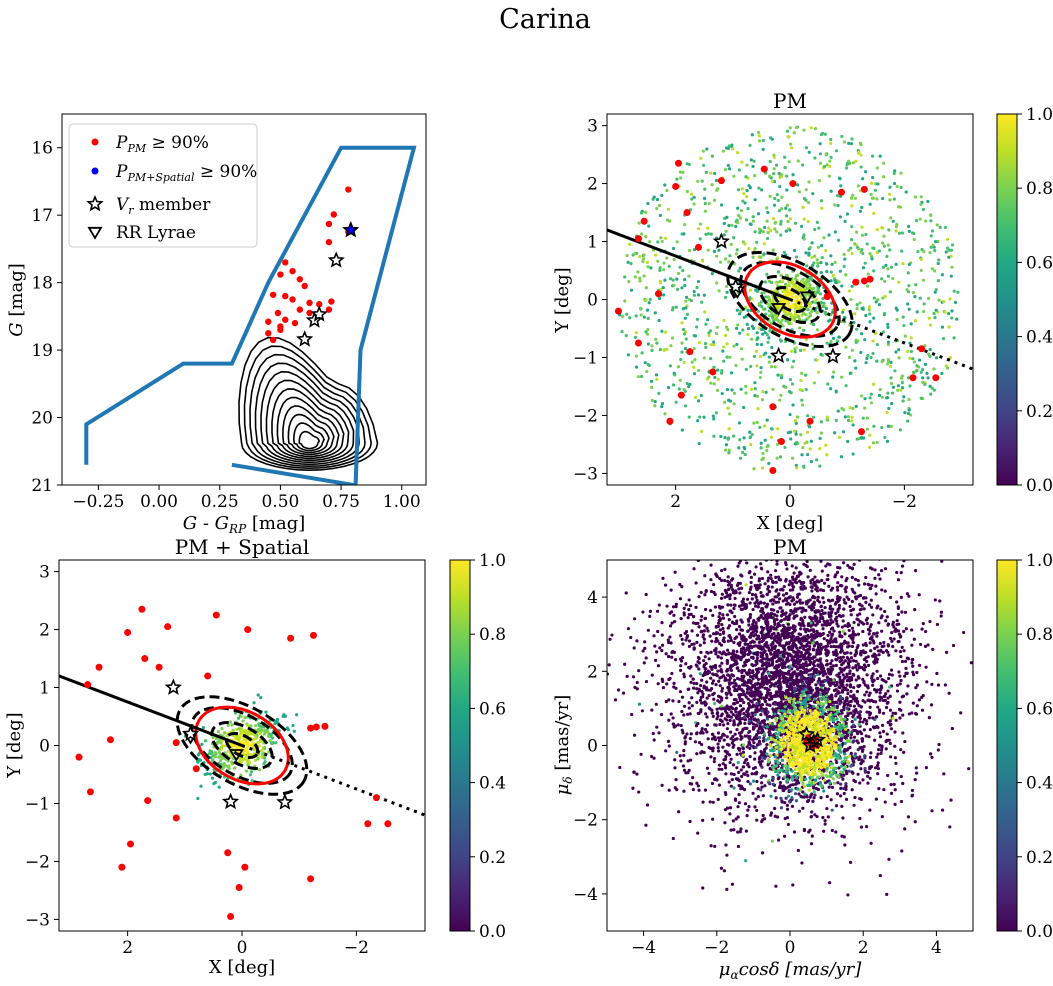  Describe the element at coordinates (735, 286) in the screenshot. I see `pm-sky-vr-member-star` at that location.